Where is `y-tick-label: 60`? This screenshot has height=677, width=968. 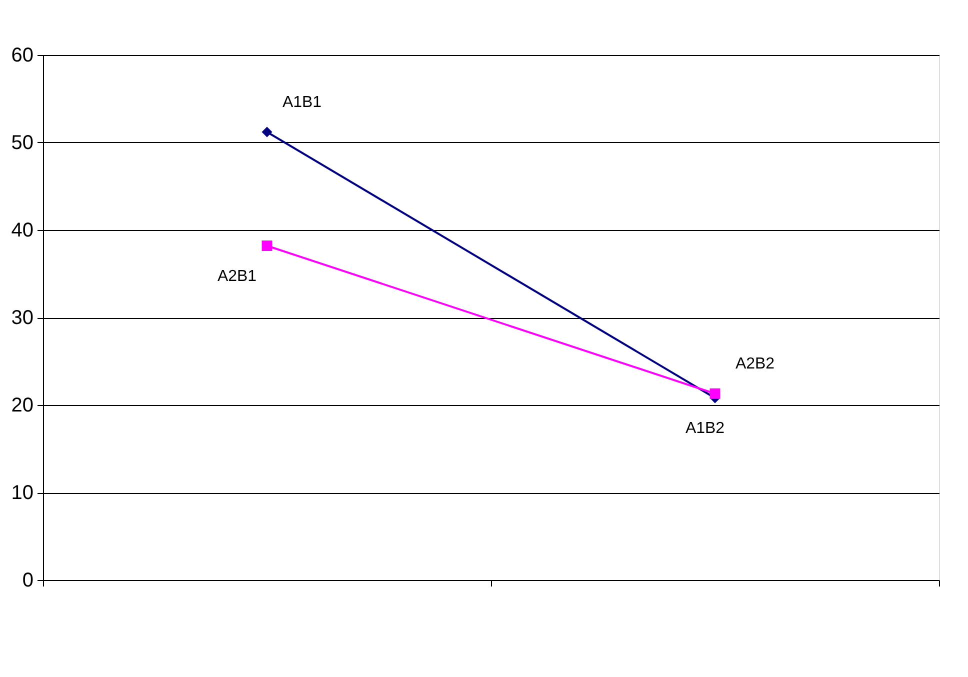
y-tick-label: 60 is located at coordinates (22, 55).